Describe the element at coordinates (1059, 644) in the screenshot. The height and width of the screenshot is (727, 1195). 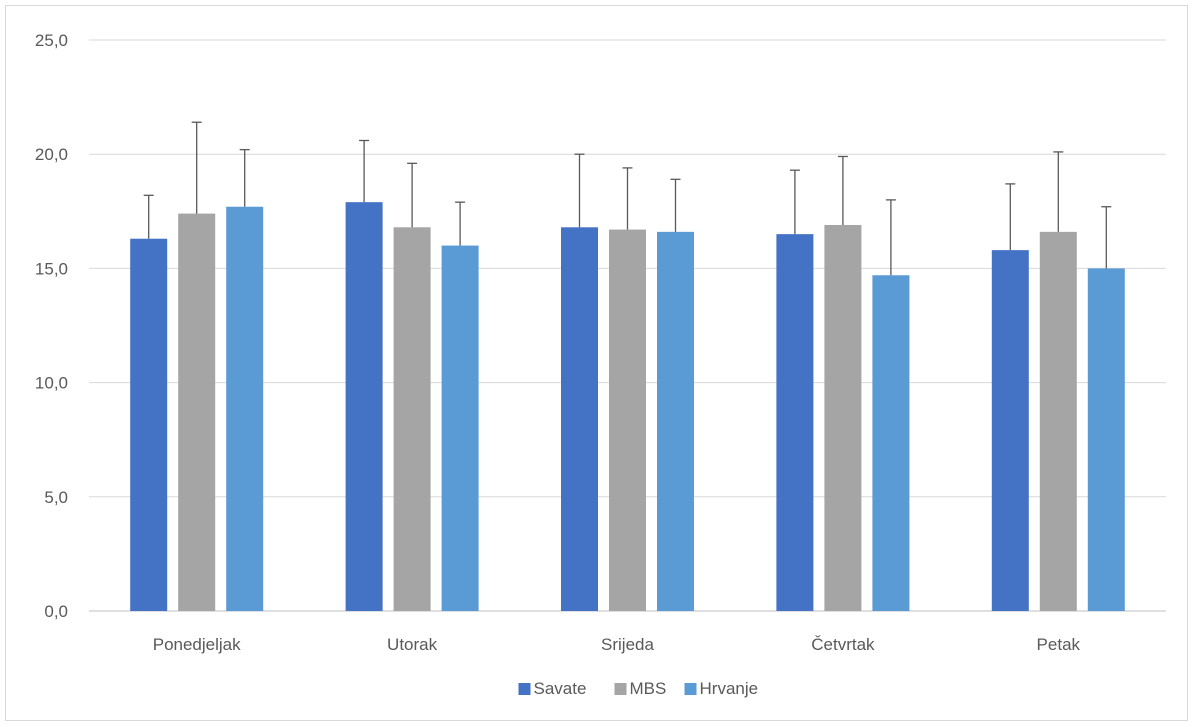
I see `x-tick-label: Petak` at that location.